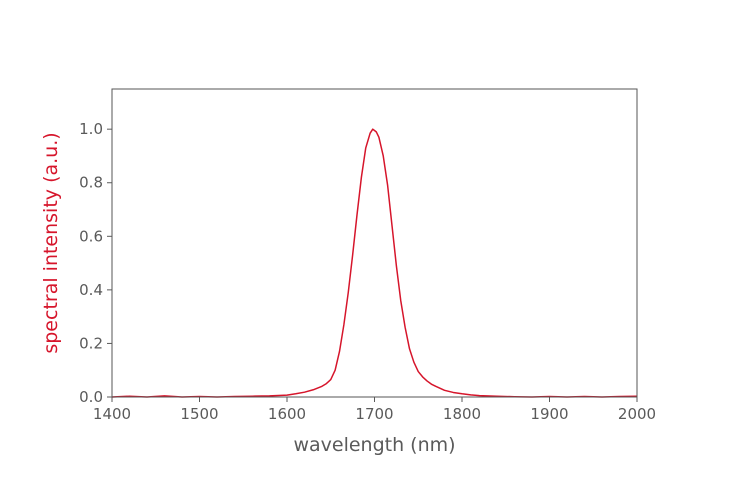 The height and width of the screenshot is (500, 750). I want to click on x-tick-label: 1600, so click(287, 414).